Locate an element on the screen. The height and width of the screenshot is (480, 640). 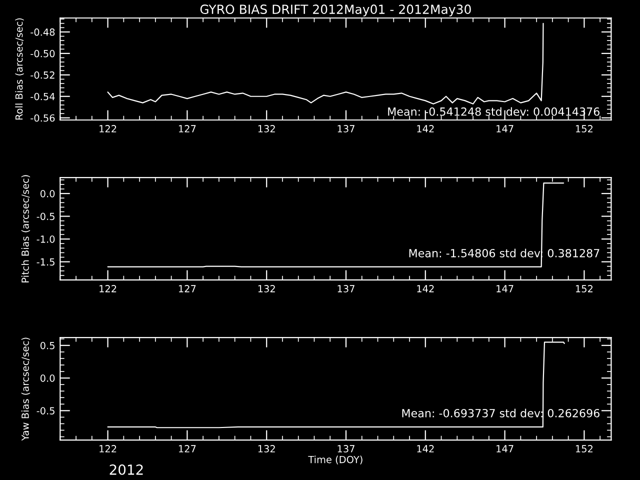
annotation: Mean: -0.541248 std dev: 0.00414376 is located at coordinates (494, 111).